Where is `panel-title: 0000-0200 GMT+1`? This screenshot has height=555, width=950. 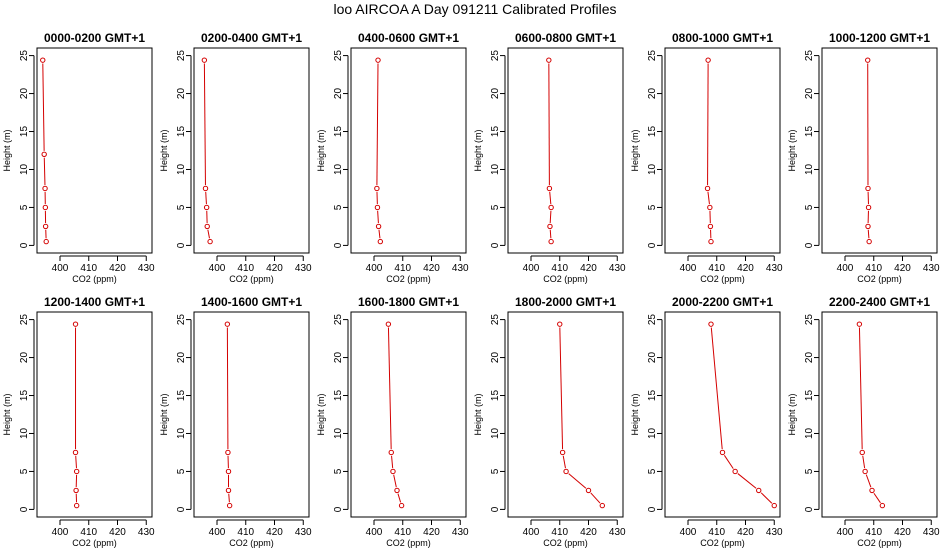
panel-title: 0000-0200 GMT+1 is located at coordinates (94, 38).